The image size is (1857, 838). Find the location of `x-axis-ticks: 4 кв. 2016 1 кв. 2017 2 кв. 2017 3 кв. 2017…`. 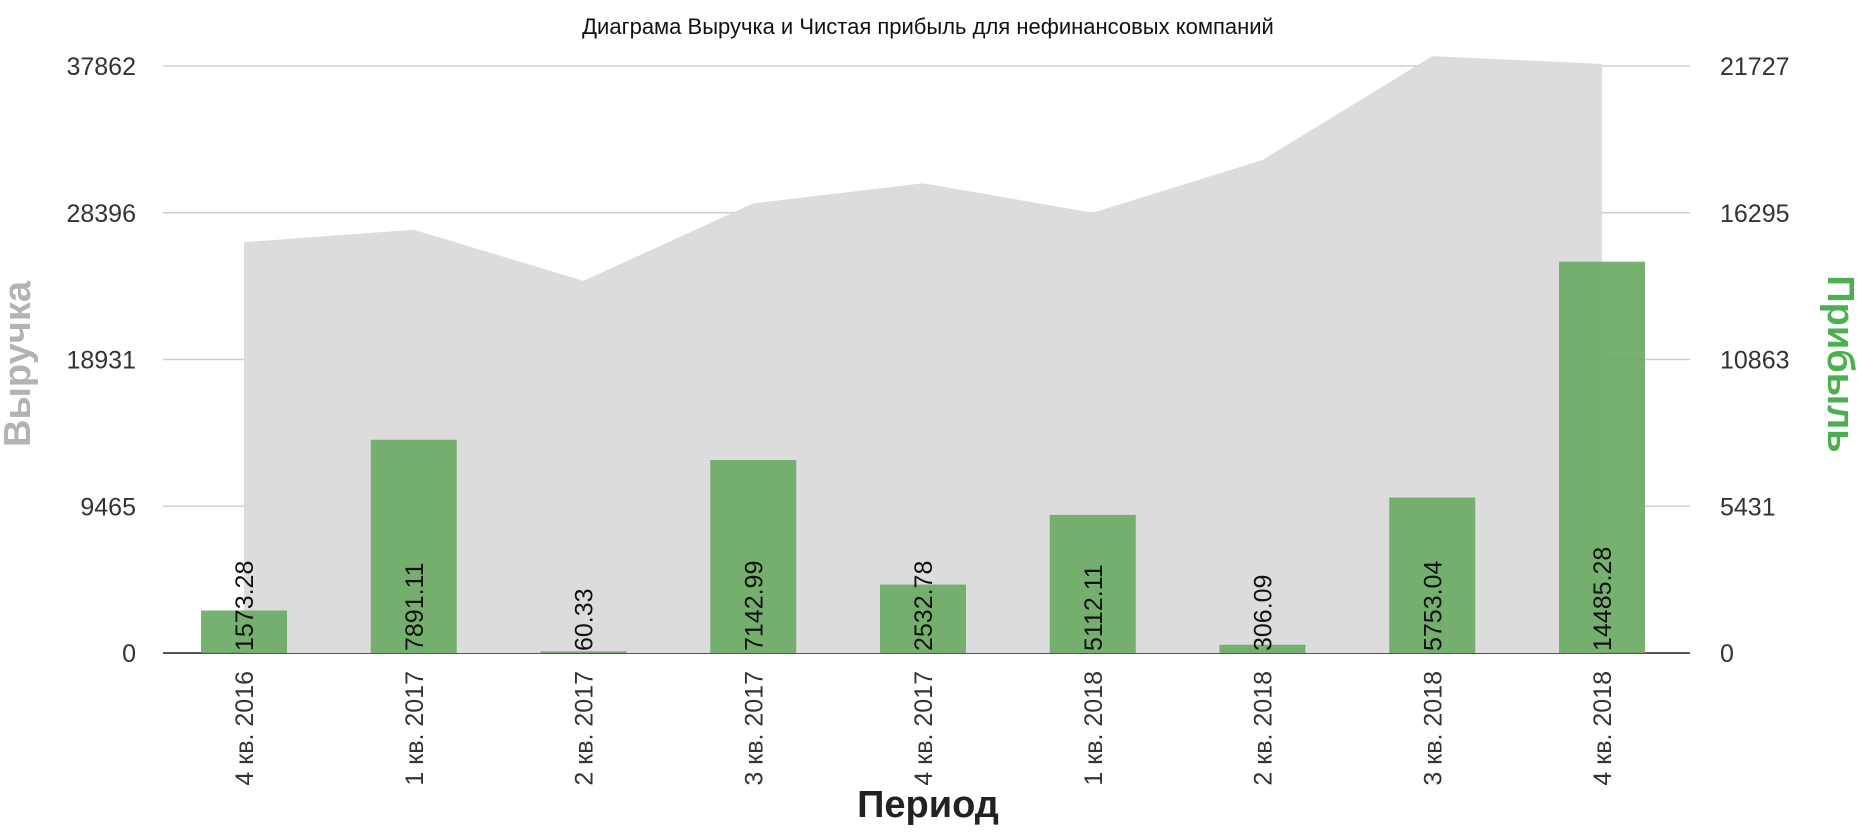

x-axis-ticks: 4 кв. 2016 1 кв. 2017 2 кв. 2017 3 кв. 2017… is located at coordinates (924, 728).